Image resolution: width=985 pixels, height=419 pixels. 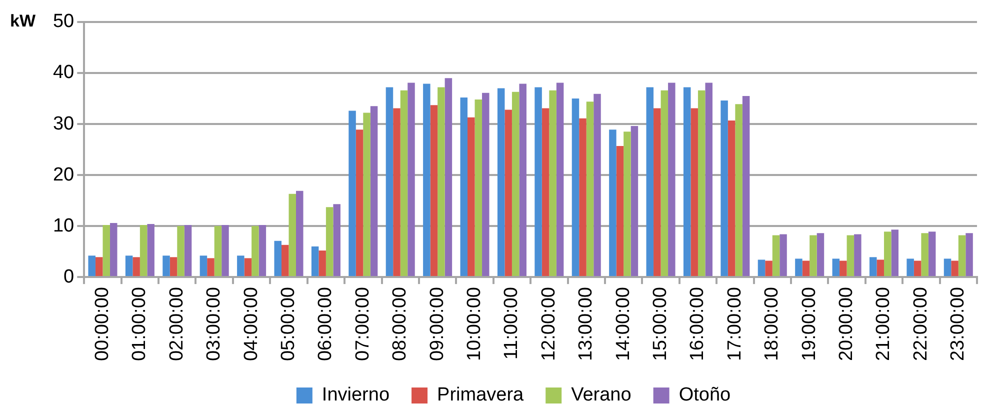 What do you see at coordinates (251, 324) in the screenshot?
I see `x-tick-label: 04:00:00` at bounding box center [251, 324].